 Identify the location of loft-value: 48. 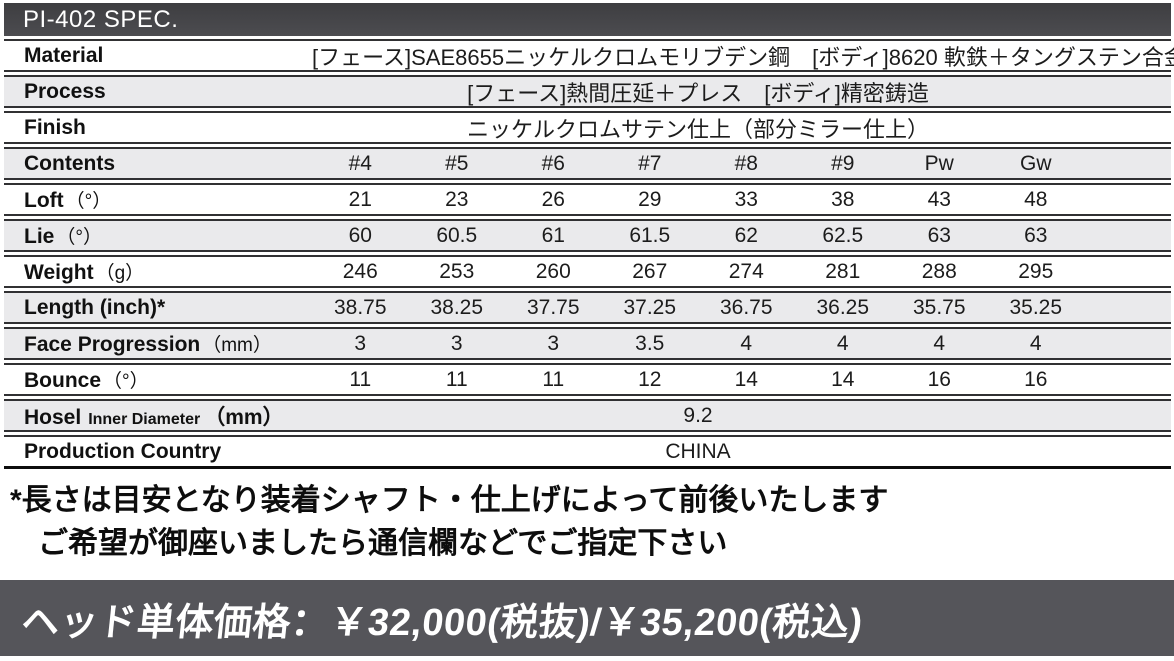
(1036, 199).